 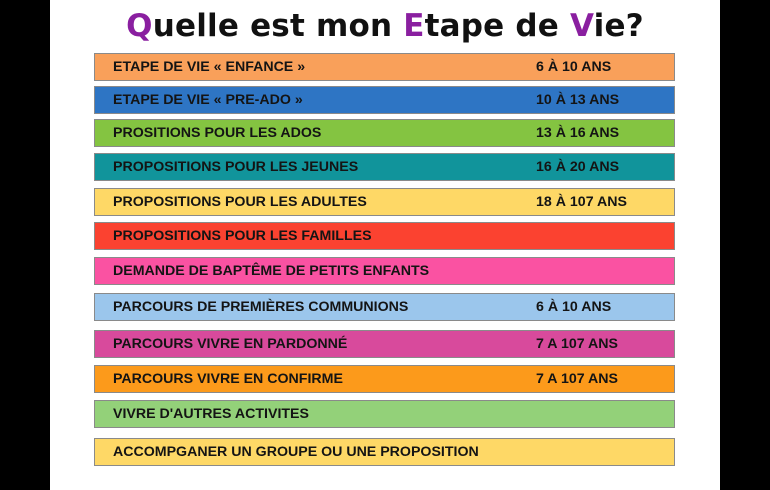 I want to click on row-jeunes: PROPOSITIONS POUR LES JEUNES 16 À 20 ANS, so click(x=384, y=167).